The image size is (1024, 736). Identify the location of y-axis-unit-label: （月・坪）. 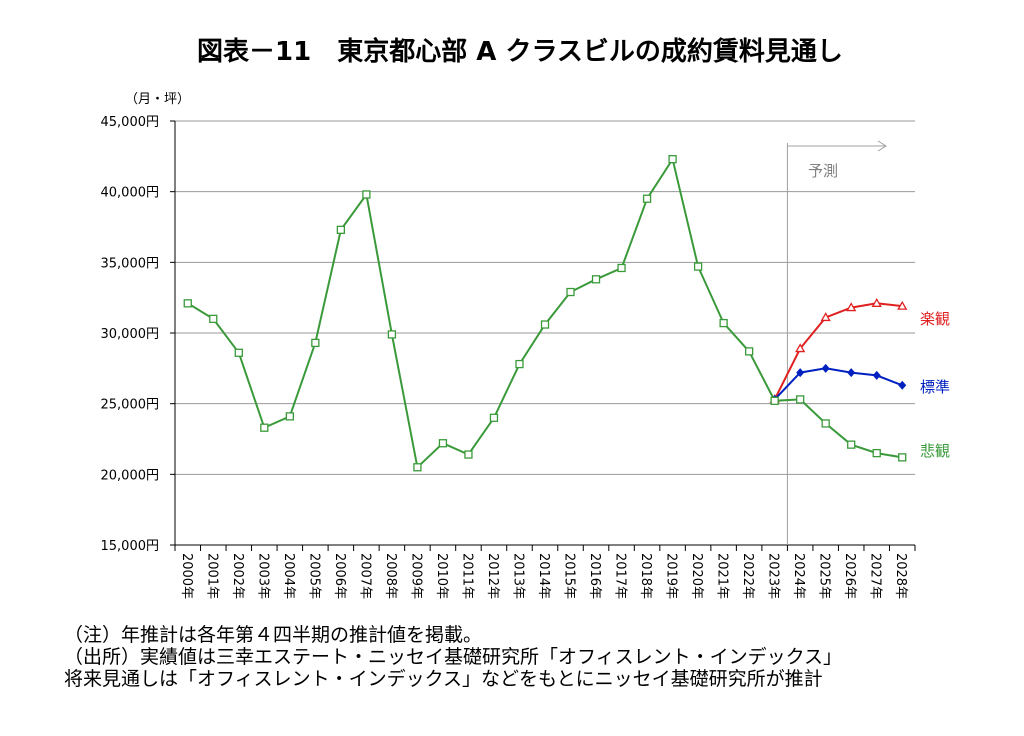
(157, 99).